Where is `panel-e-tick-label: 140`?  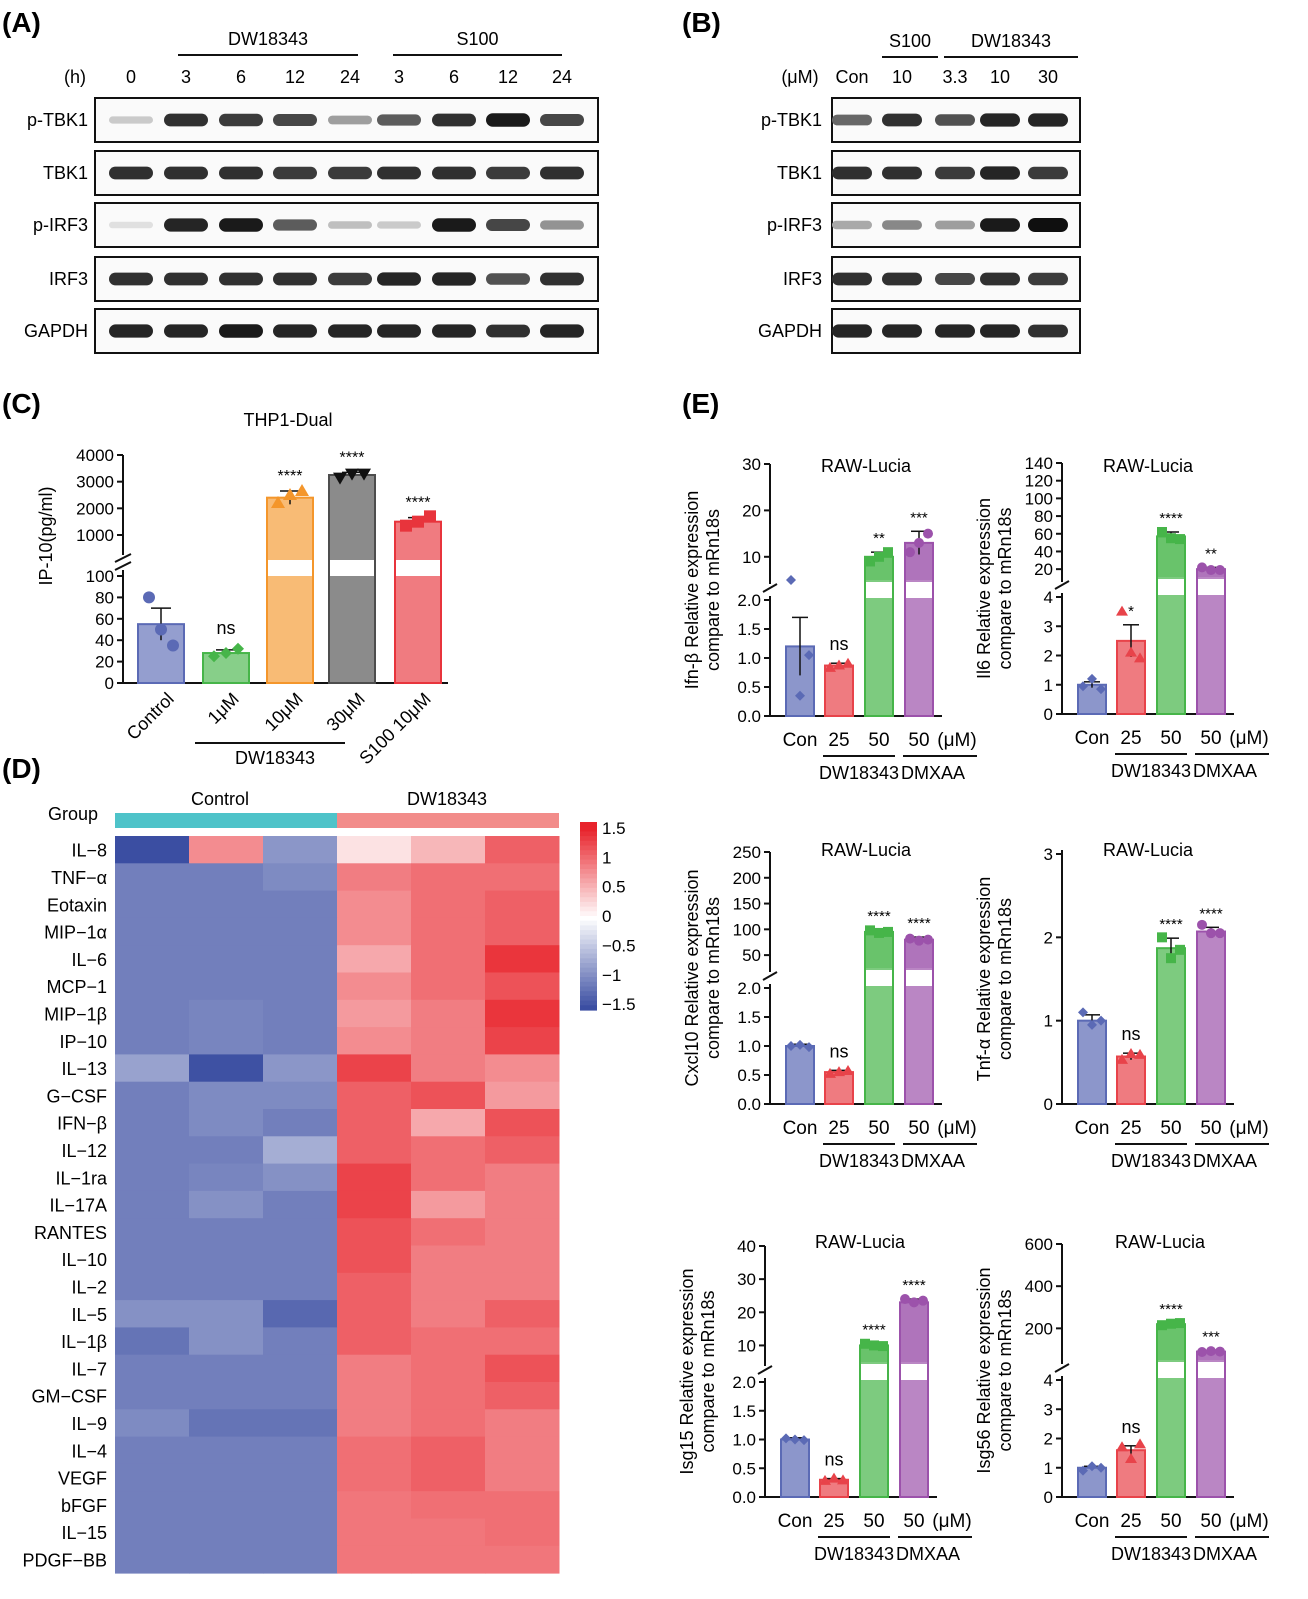
panel-e-tick-label: 140 is located at coordinates (1039, 463).